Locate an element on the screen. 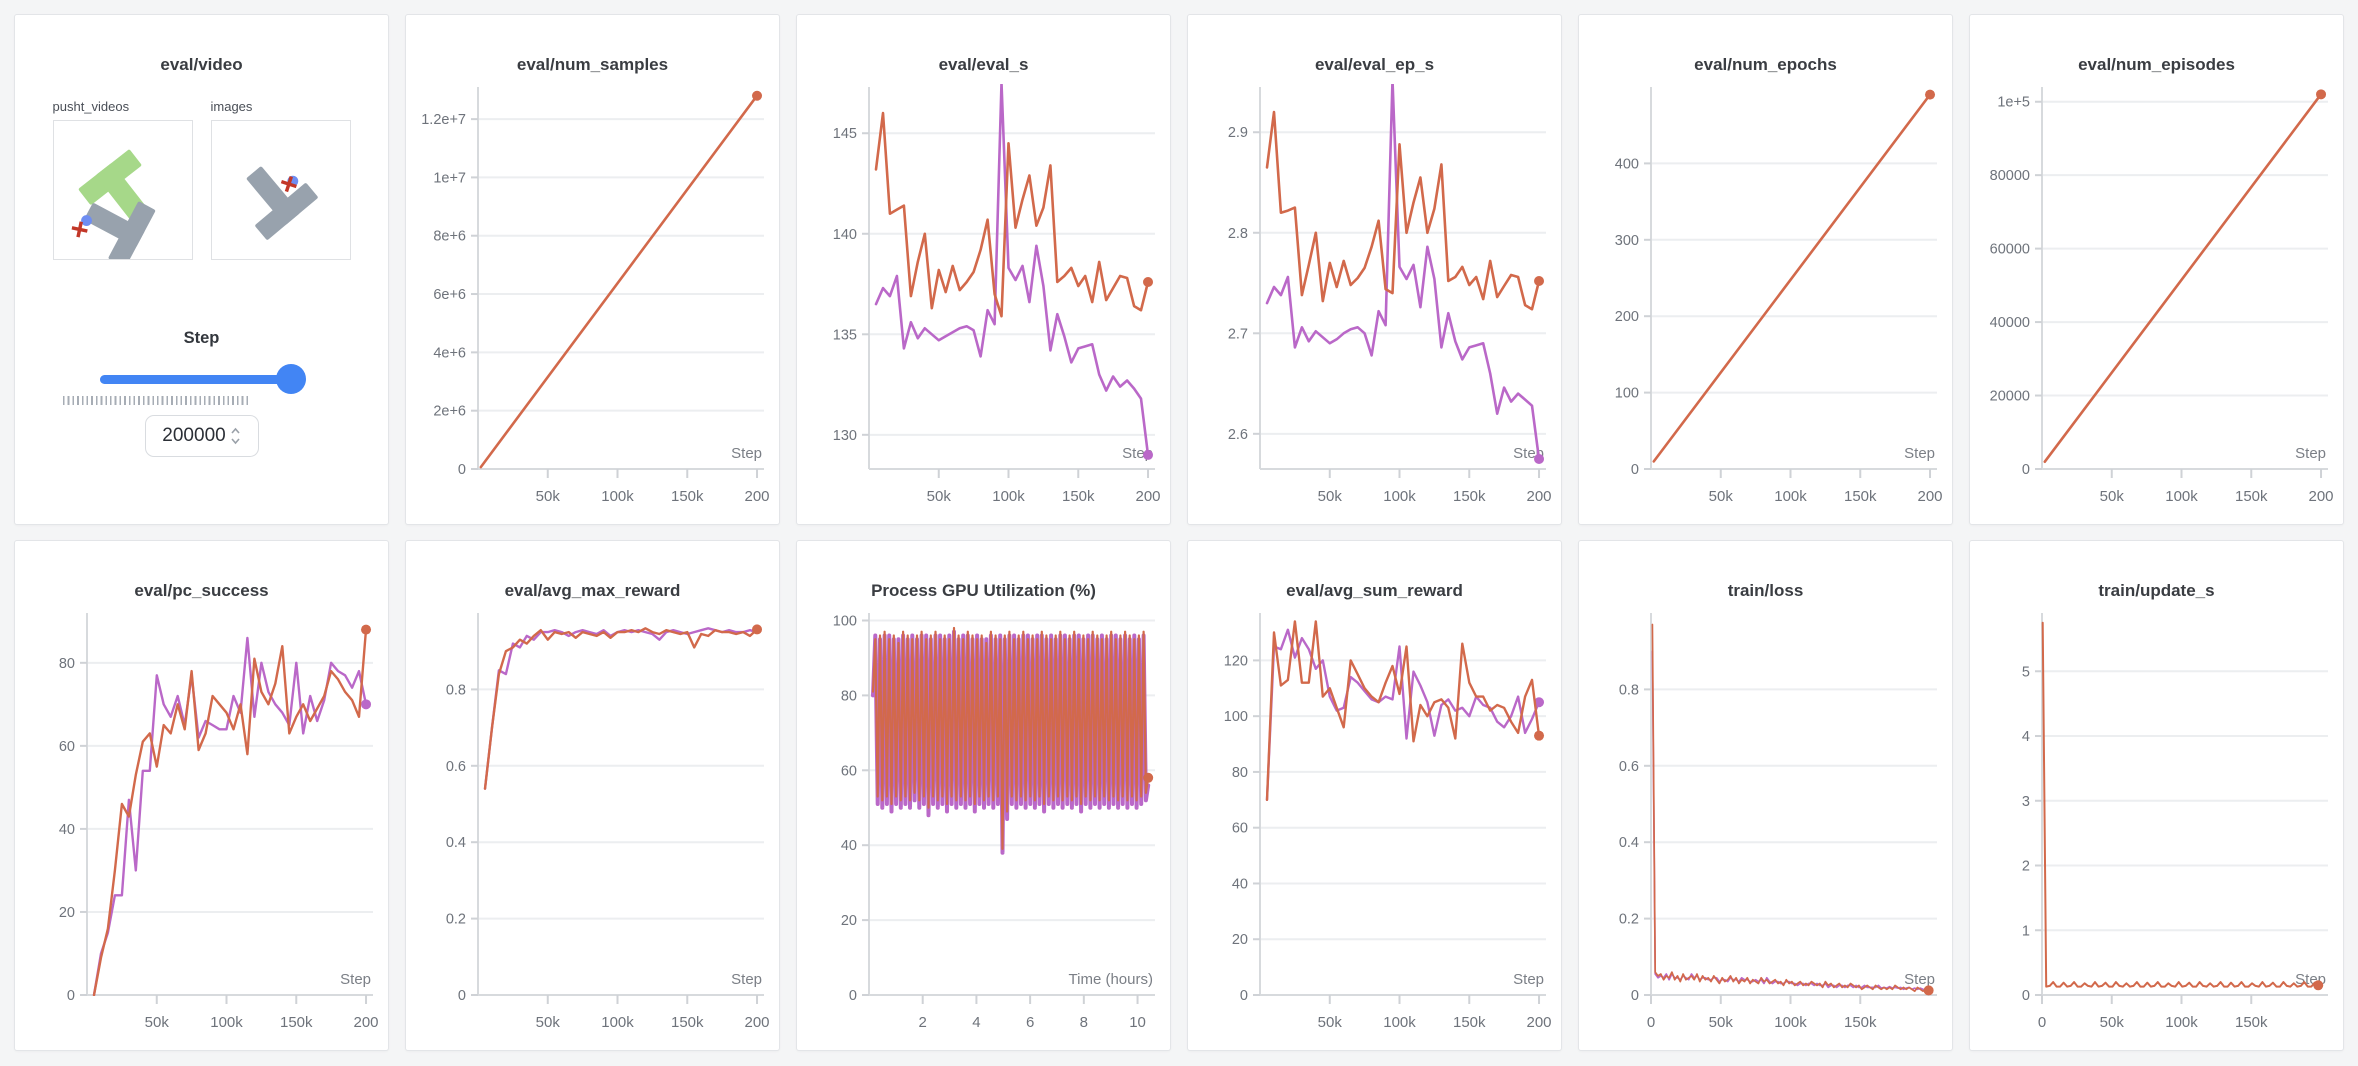  step-slider is located at coordinates (202, 379).